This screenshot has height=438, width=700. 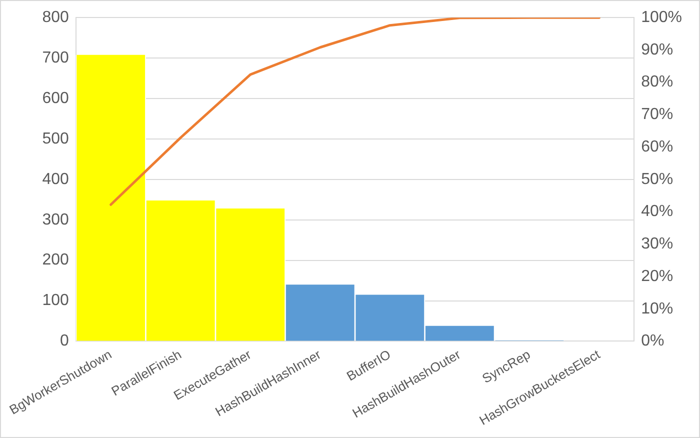 I want to click on y-tick-label: 200, so click(x=56, y=260).